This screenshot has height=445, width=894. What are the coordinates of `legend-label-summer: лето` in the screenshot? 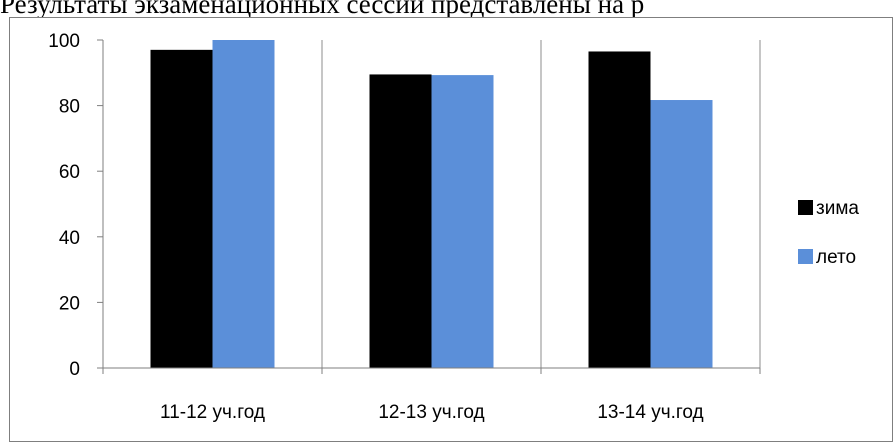 It's located at (836, 257).